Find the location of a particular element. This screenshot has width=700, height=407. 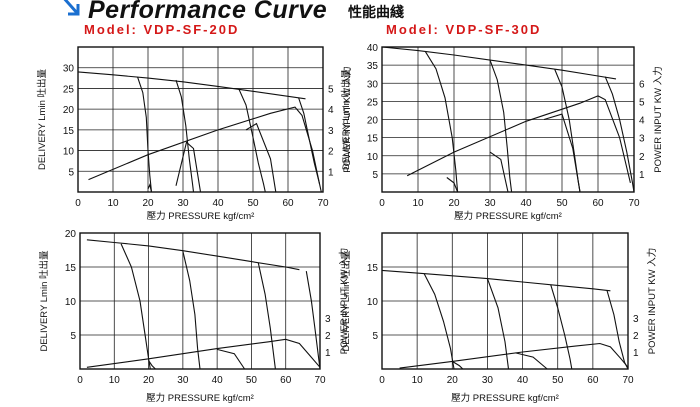

y-tick-label: 5 is located at coordinates (73, 336).